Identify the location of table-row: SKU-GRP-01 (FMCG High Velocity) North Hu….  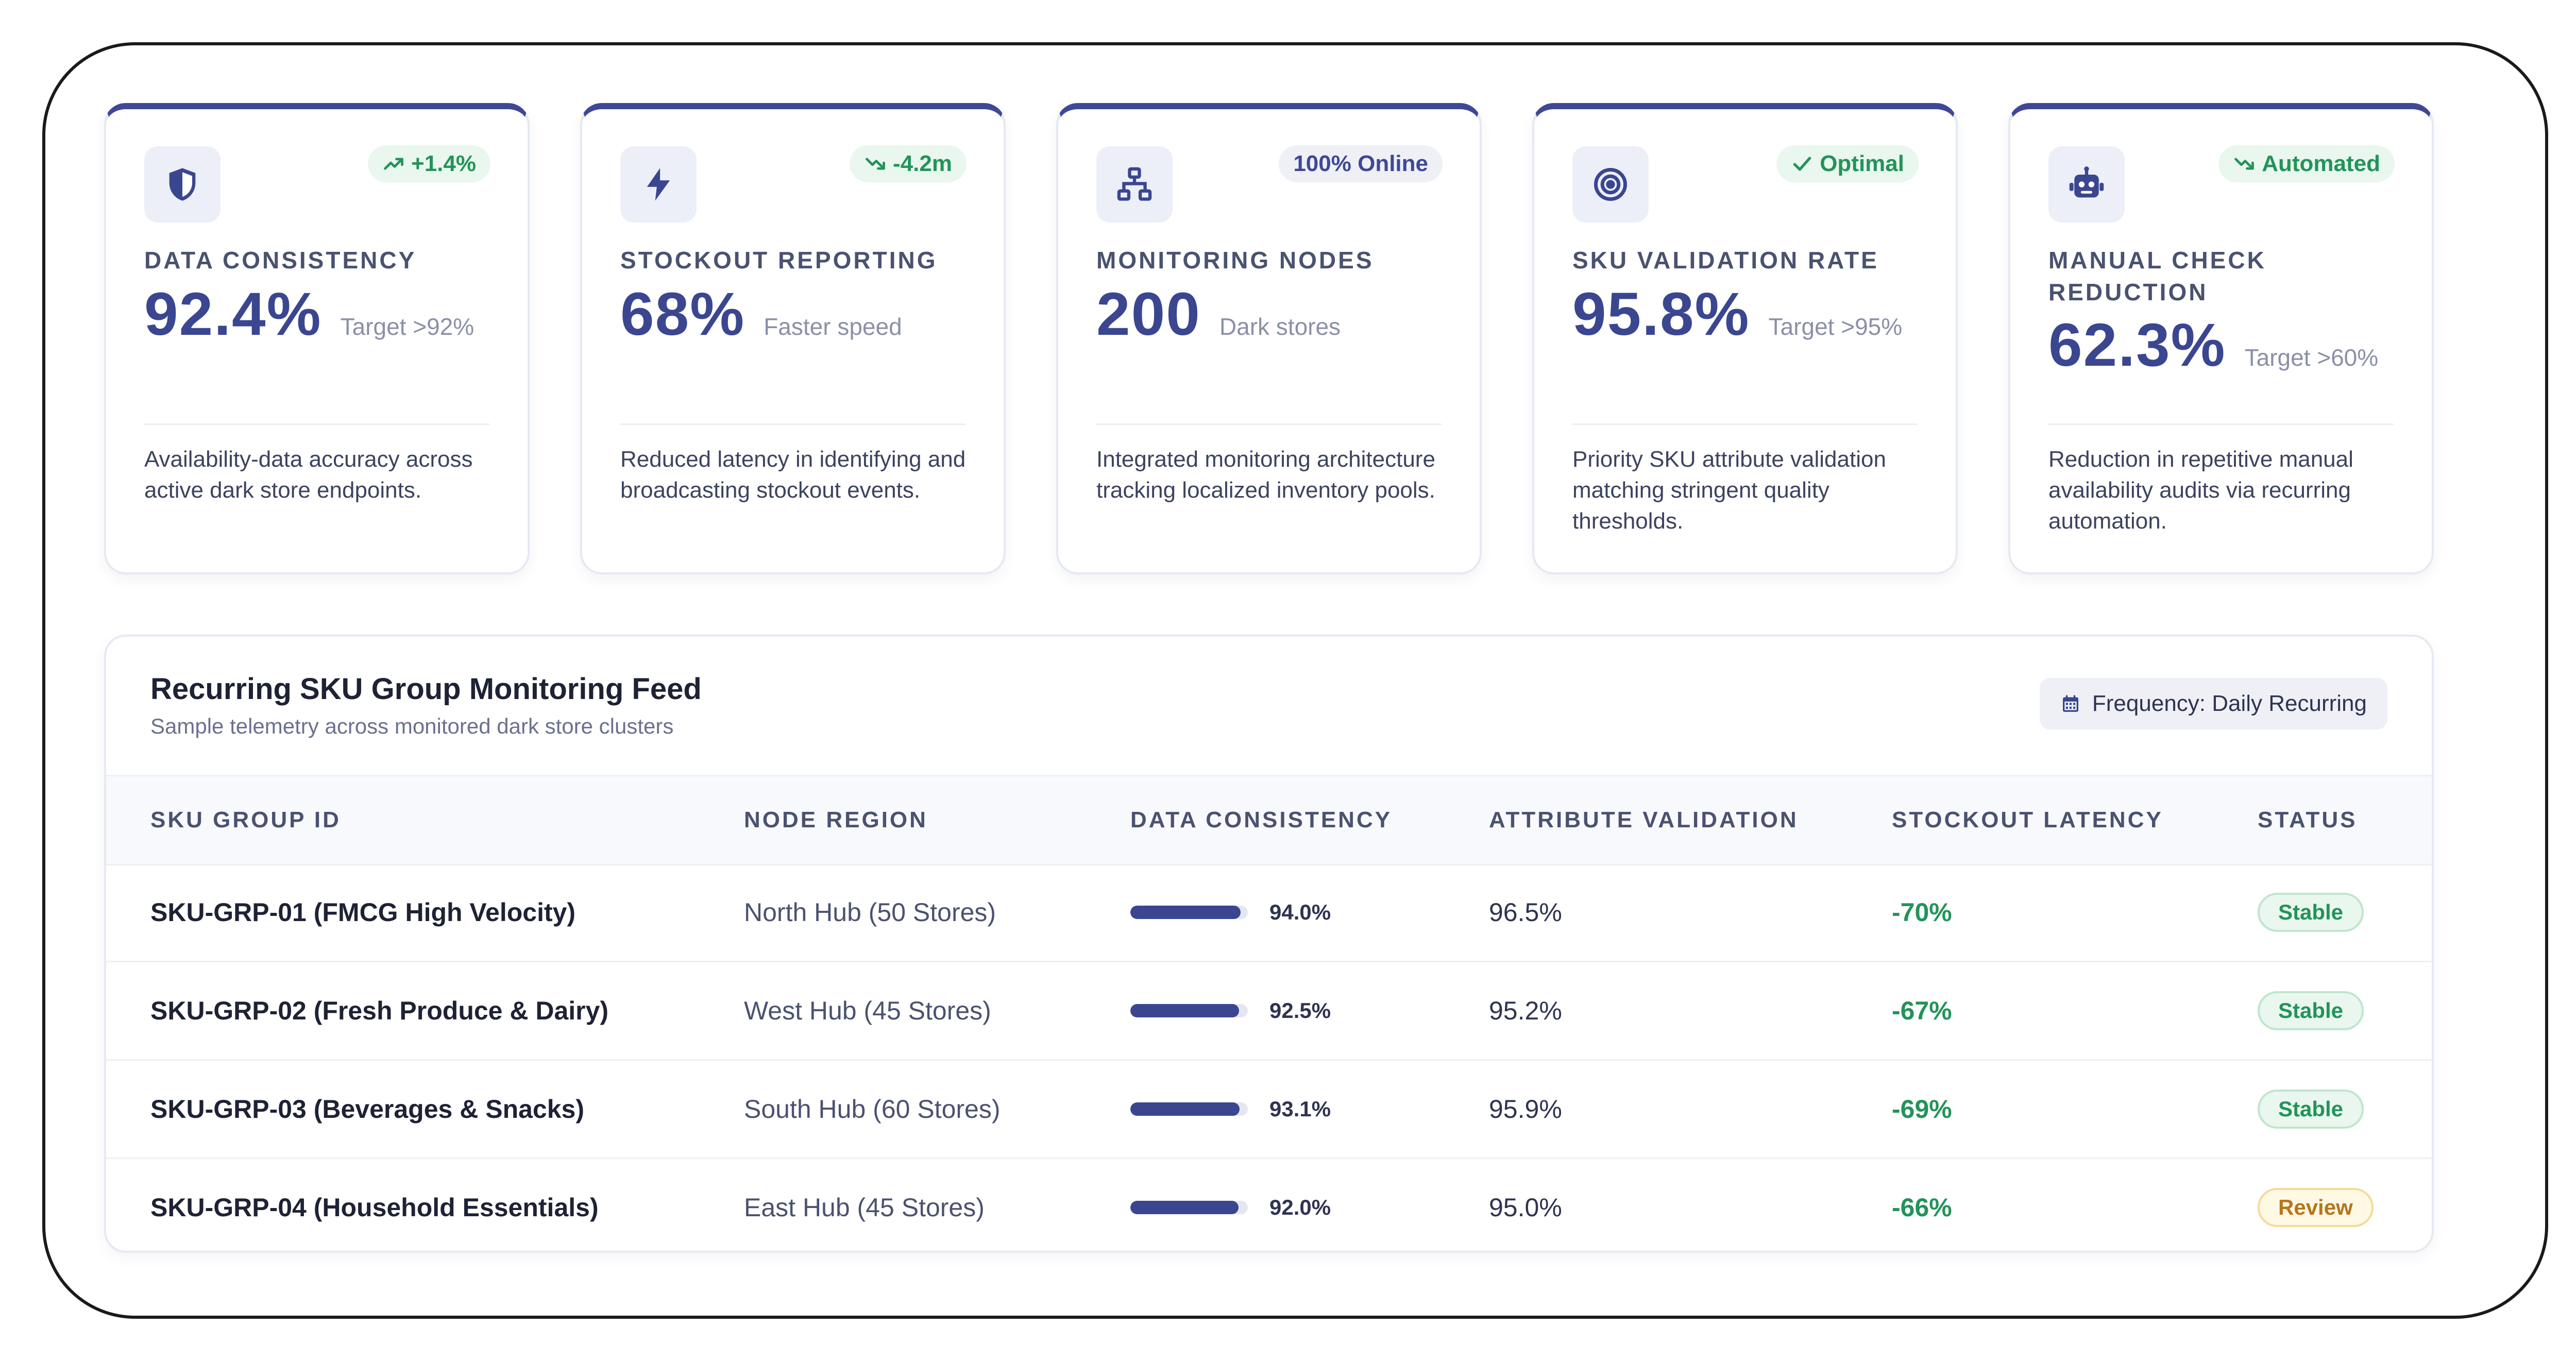
(1269, 913).